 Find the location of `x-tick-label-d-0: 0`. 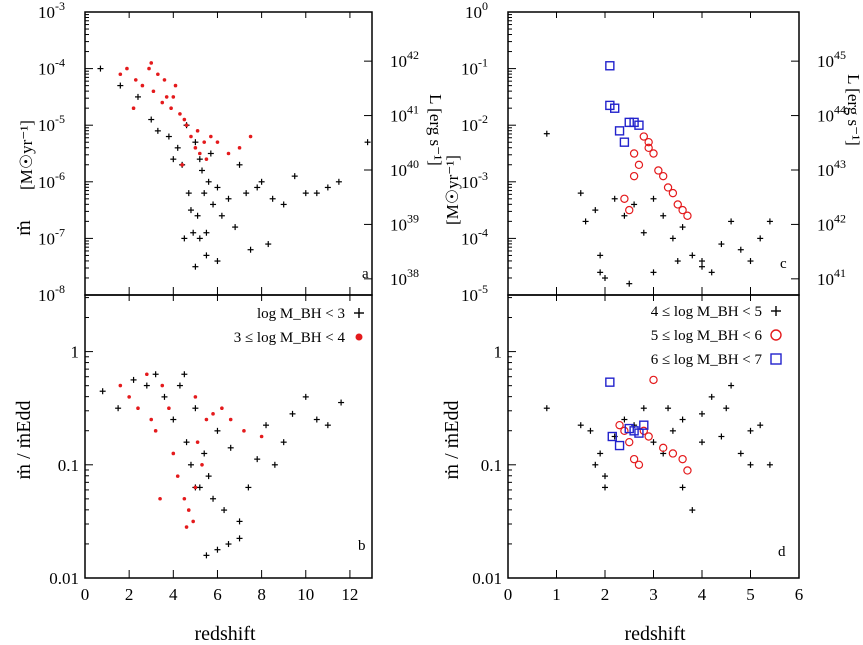

x-tick-label-d-0: 0 is located at coordinates (508, 594).